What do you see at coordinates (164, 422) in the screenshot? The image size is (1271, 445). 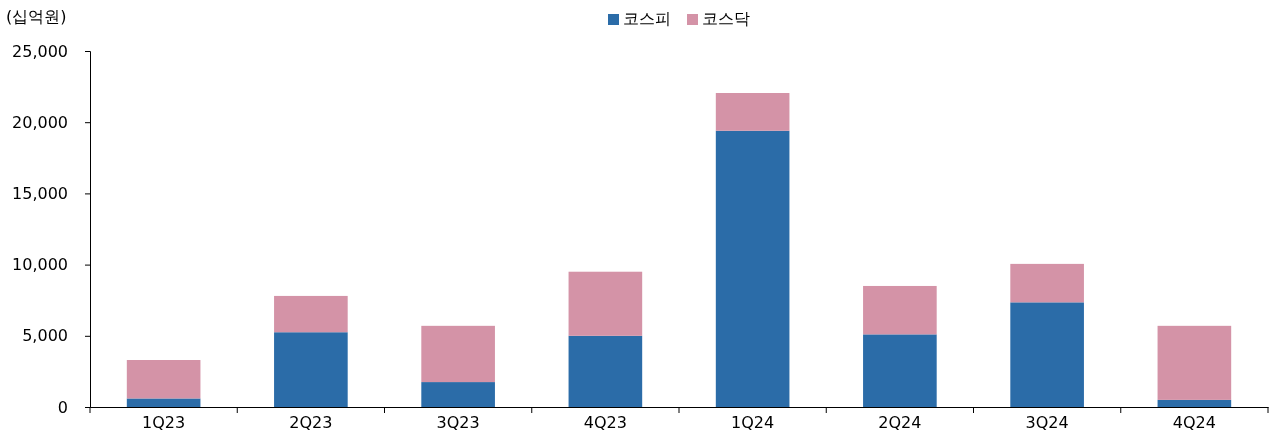 I see `x-tick-label: 1Q23` at bounding box center [164, 422].